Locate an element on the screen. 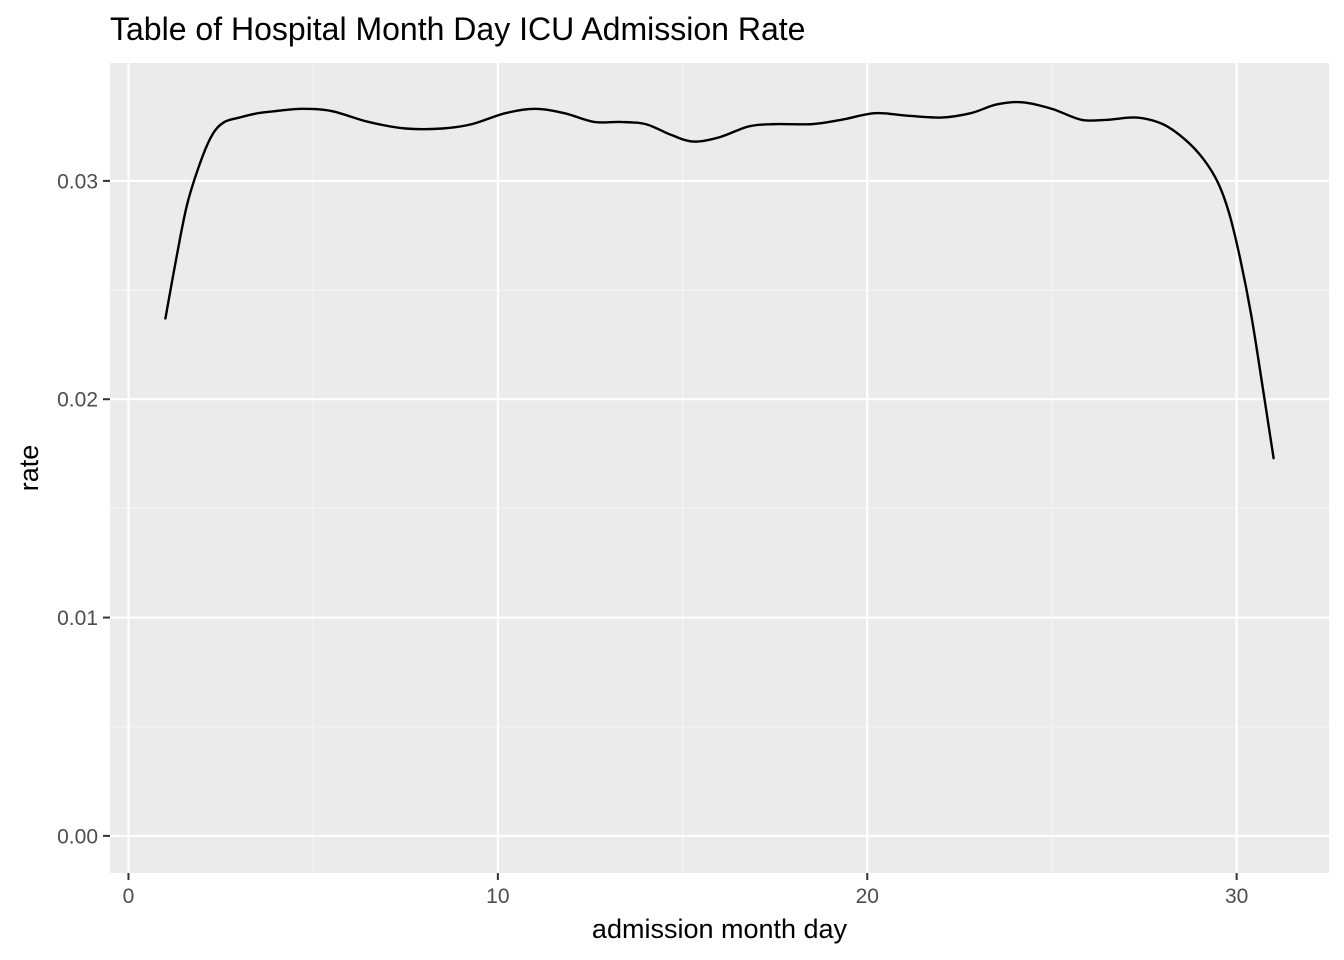 The height and width of the screenshot is (960, 1344). y-tick-label: 0.02 is located at coordinates (77, 400).